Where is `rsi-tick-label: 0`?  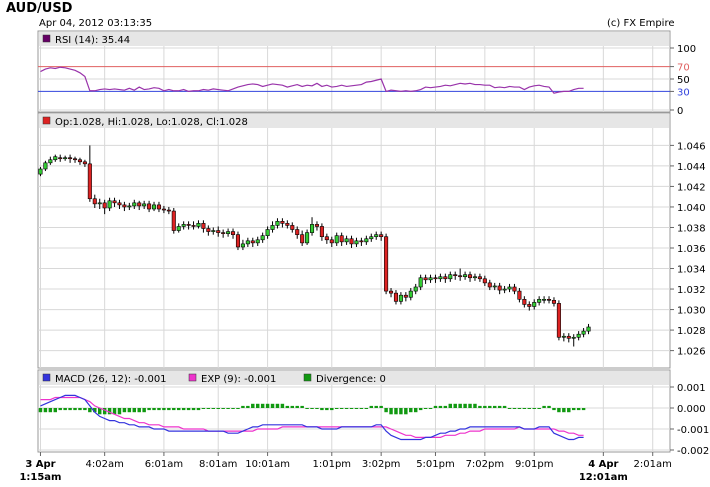 rsi-tick-label: 0 is located at coordinates (680, 111).